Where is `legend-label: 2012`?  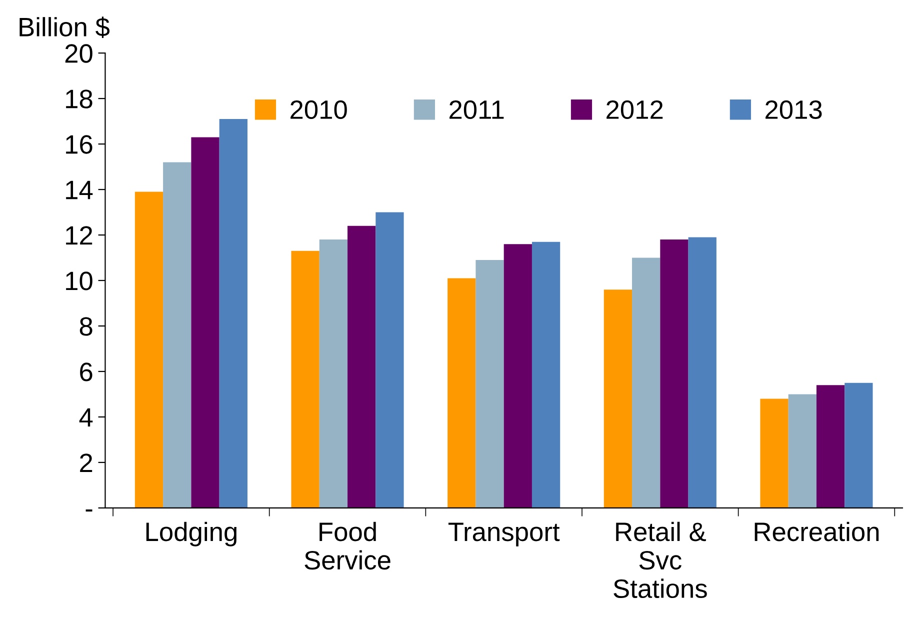 legend-label: 2012 is located at coordinates (634, 110).